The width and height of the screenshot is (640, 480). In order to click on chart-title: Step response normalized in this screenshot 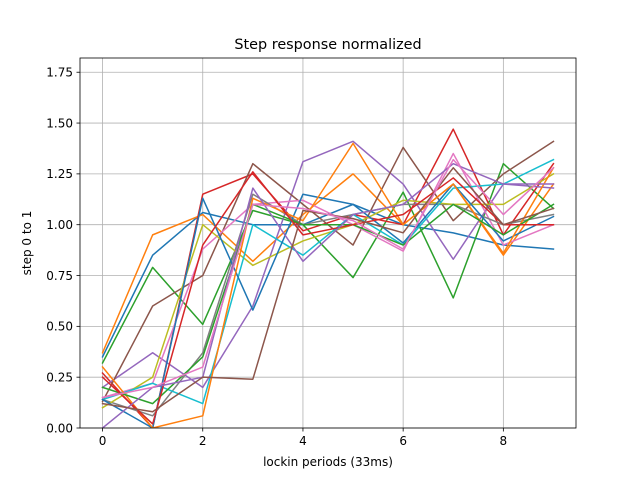, I will do `click(327, 45)`.